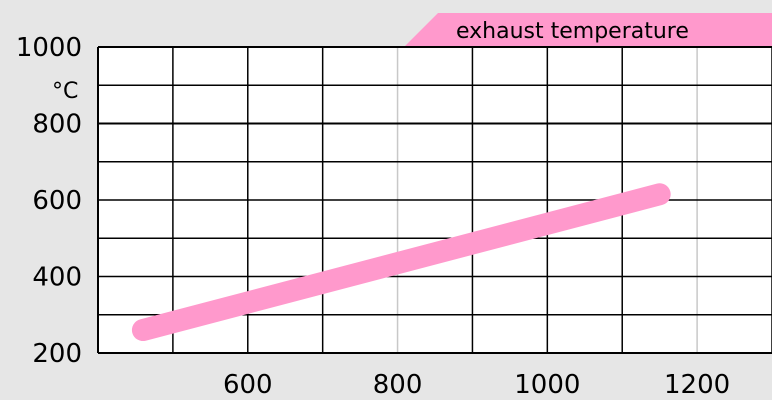  Describe the element at coordinates (65, 91) in the screenshot. I see `y-axis-unit-label: °C` at that location.